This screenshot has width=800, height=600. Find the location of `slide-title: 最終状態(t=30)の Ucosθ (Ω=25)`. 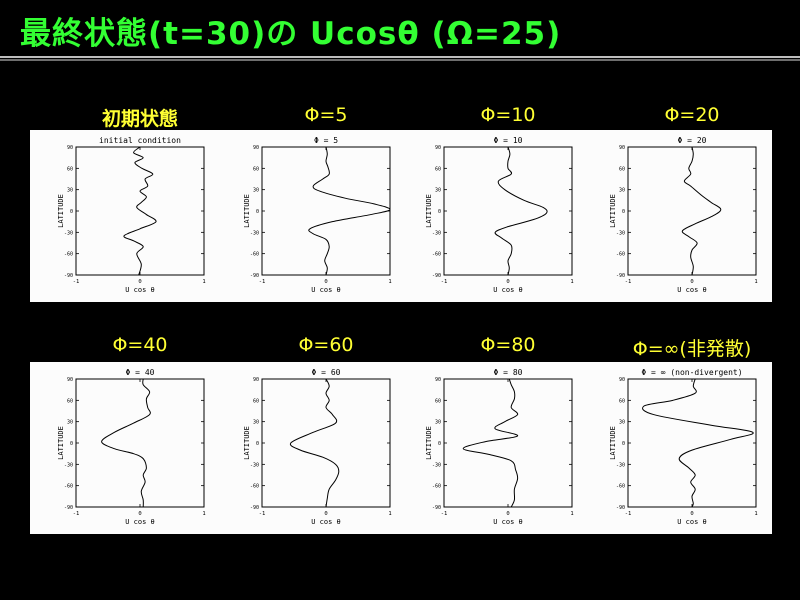

slide-title: 最終状態(t=30)の Ucosθ (Ω=25) is located at coordinates (291, 34).